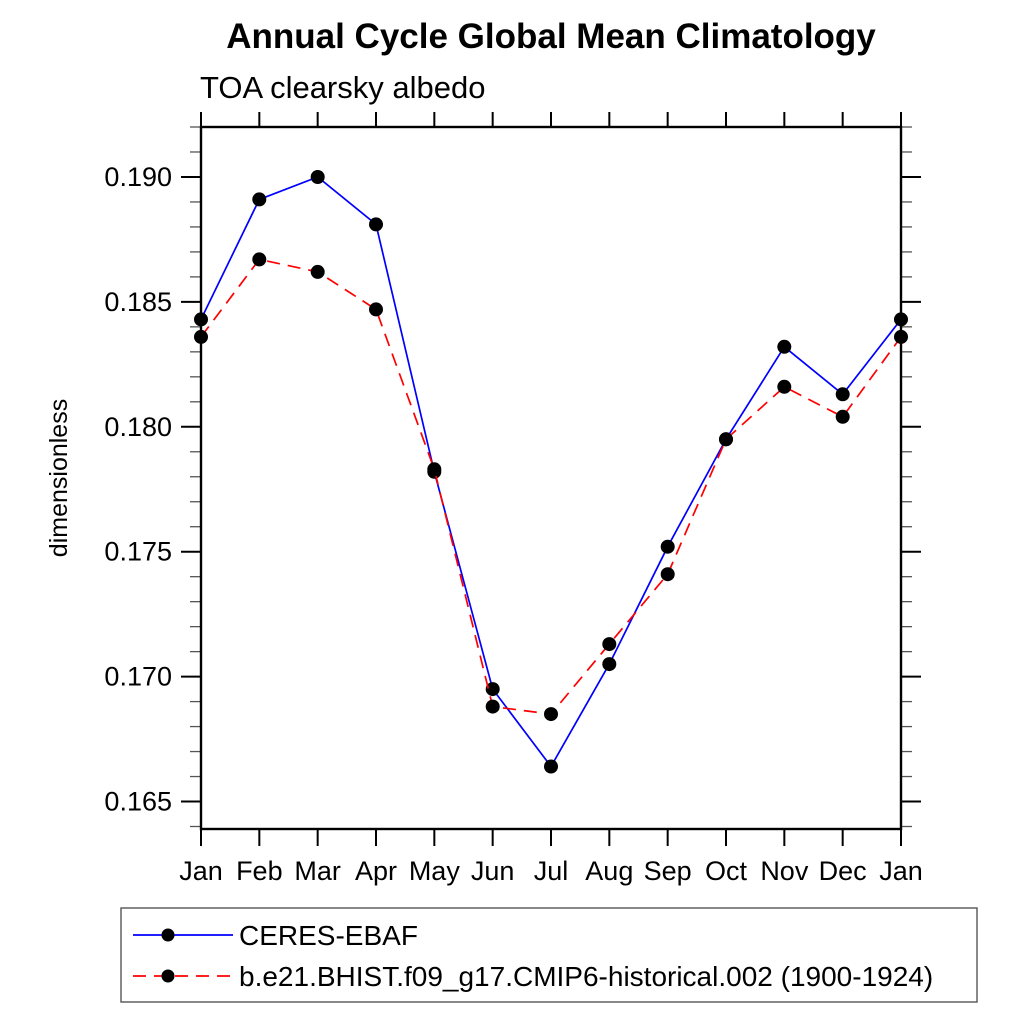  I want to click on x-tick-label: May, so click(435, 871).